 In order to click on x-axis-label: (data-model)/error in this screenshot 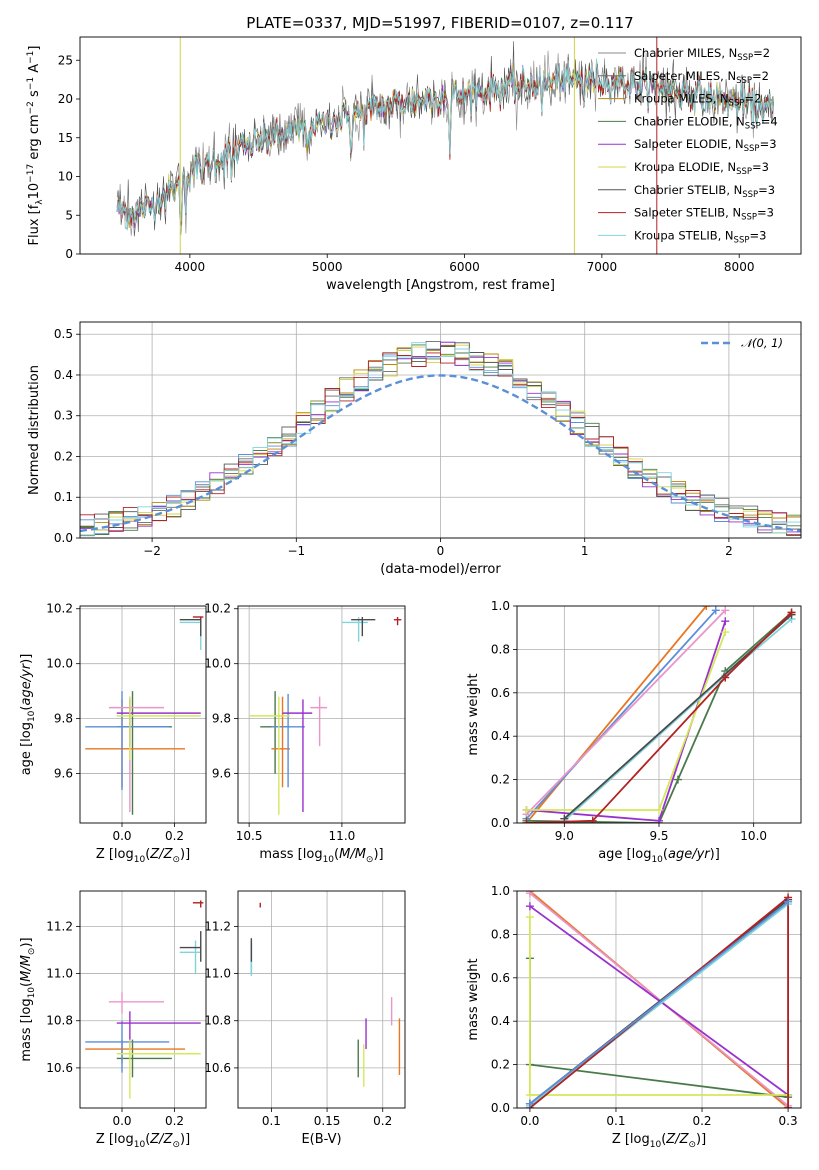, I will do `click(440, 569)`.